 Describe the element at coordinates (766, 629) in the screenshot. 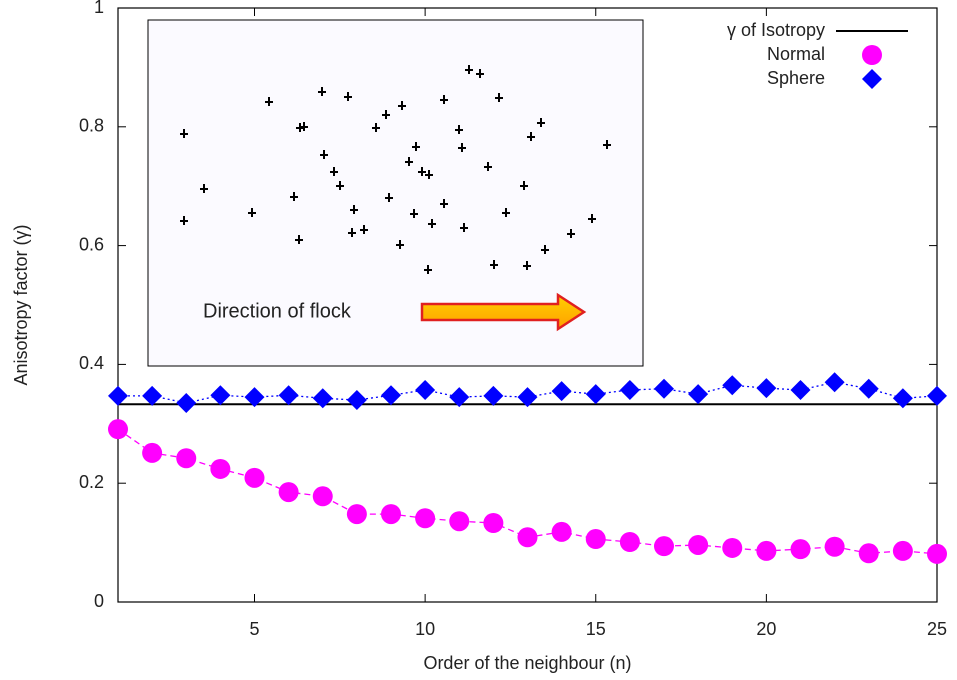

I see `x-tick-label: 20` at that location.